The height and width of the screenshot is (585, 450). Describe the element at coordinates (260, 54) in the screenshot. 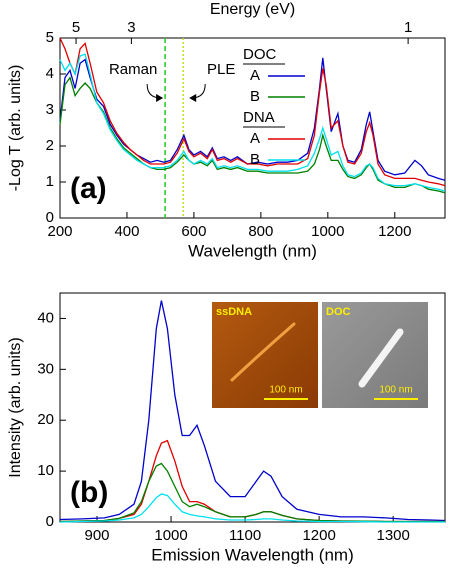

I see `legend-group: DOC` at that location.